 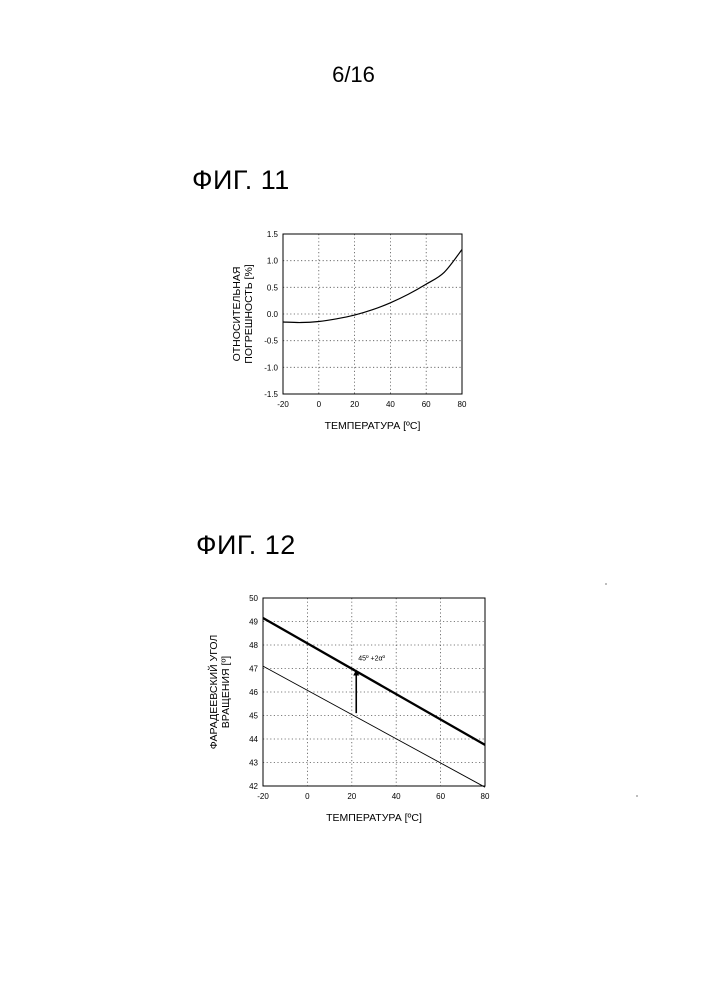 What do you see at coordinates (253, 692) in the screenshot?
I see `y-tick-label: 46` at bounding box center [253, 692].